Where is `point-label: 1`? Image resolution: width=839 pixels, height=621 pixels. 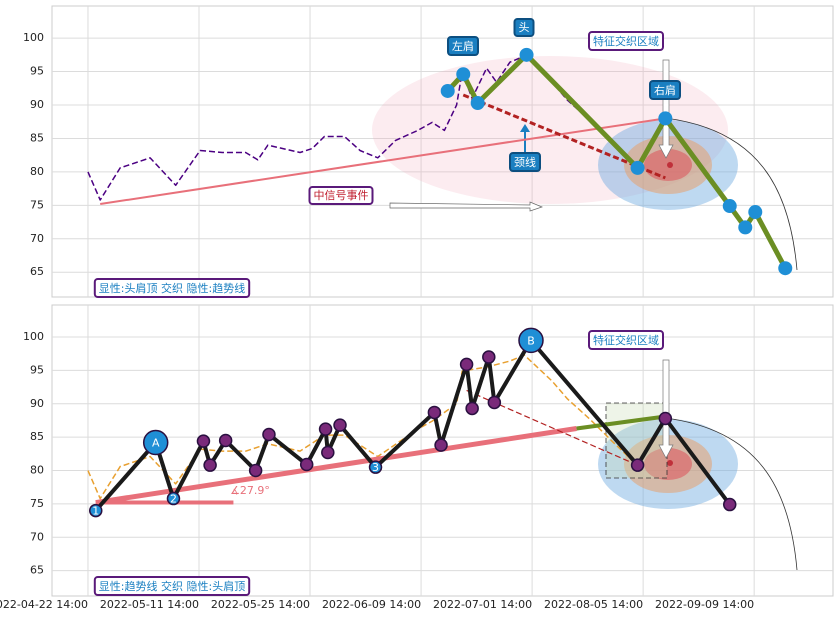
point-label: 1 is located at coordinates (95, 511).